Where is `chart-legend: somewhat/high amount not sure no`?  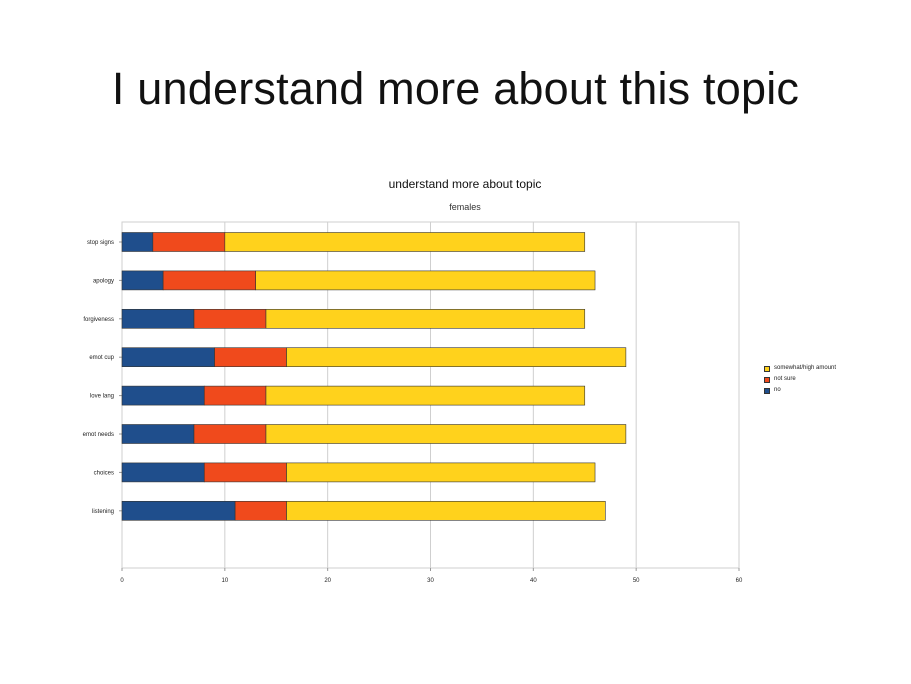
chart-legend: somewhat/high amount not sure no is located at coordinates (800, 379).